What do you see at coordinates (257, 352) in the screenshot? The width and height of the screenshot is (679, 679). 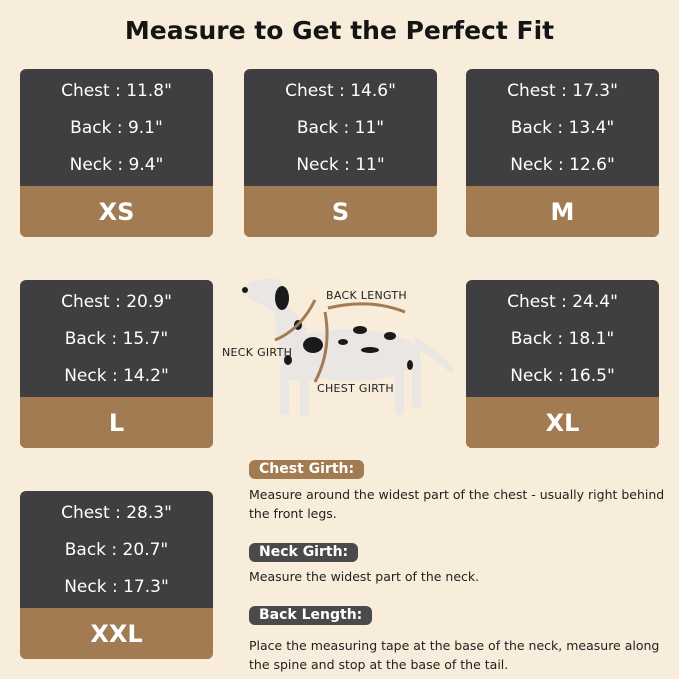 I see `neck-girth-label: NECK GIRTH` at bounding box center [257, 352].